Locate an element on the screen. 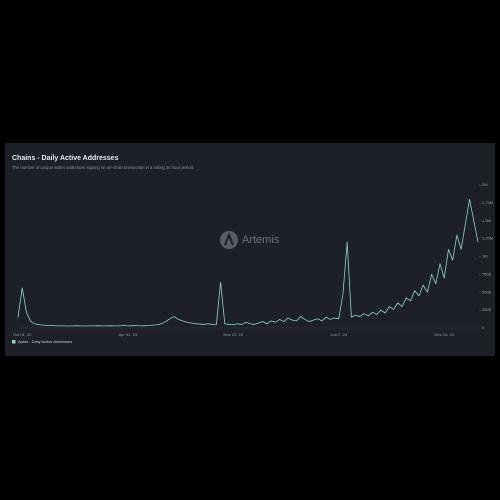 This screenshot has width=500, height=500. y-tick-label: 1M is located at coordinates (485, 256).